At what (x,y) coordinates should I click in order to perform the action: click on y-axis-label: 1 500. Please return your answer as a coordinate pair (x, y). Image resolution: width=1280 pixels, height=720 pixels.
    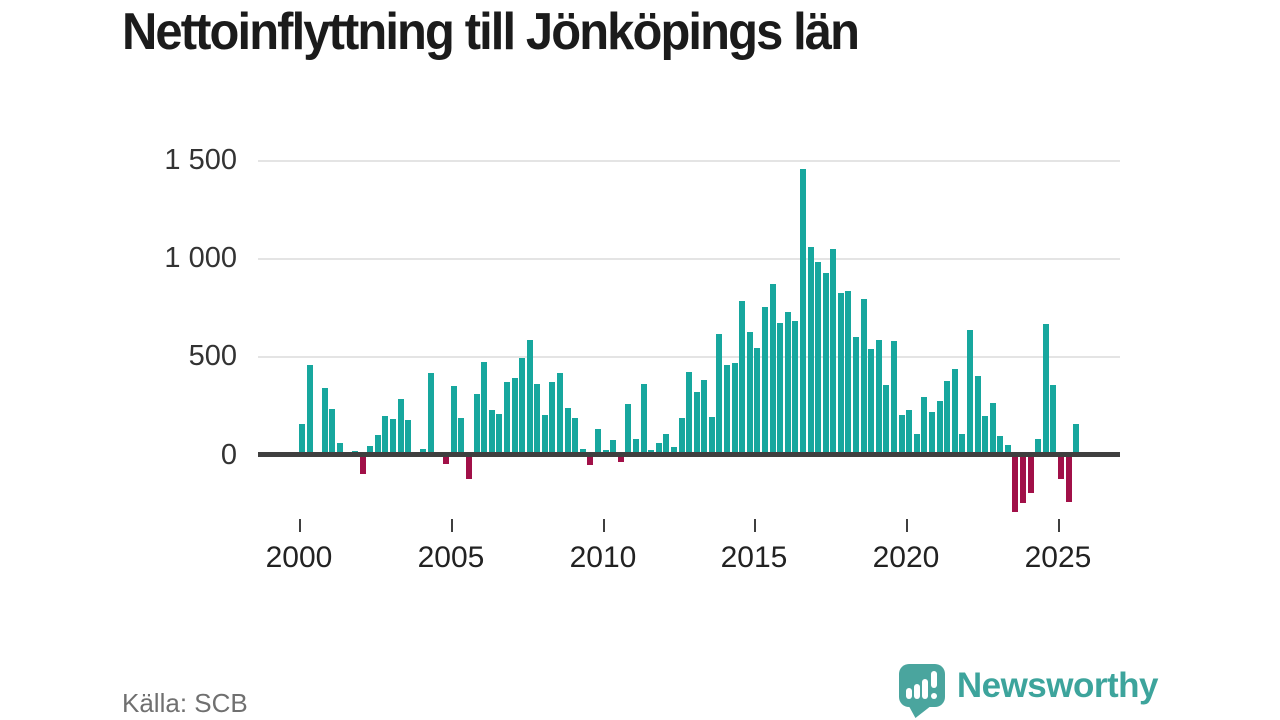
    Looking at the image, I should click on (200, 160).